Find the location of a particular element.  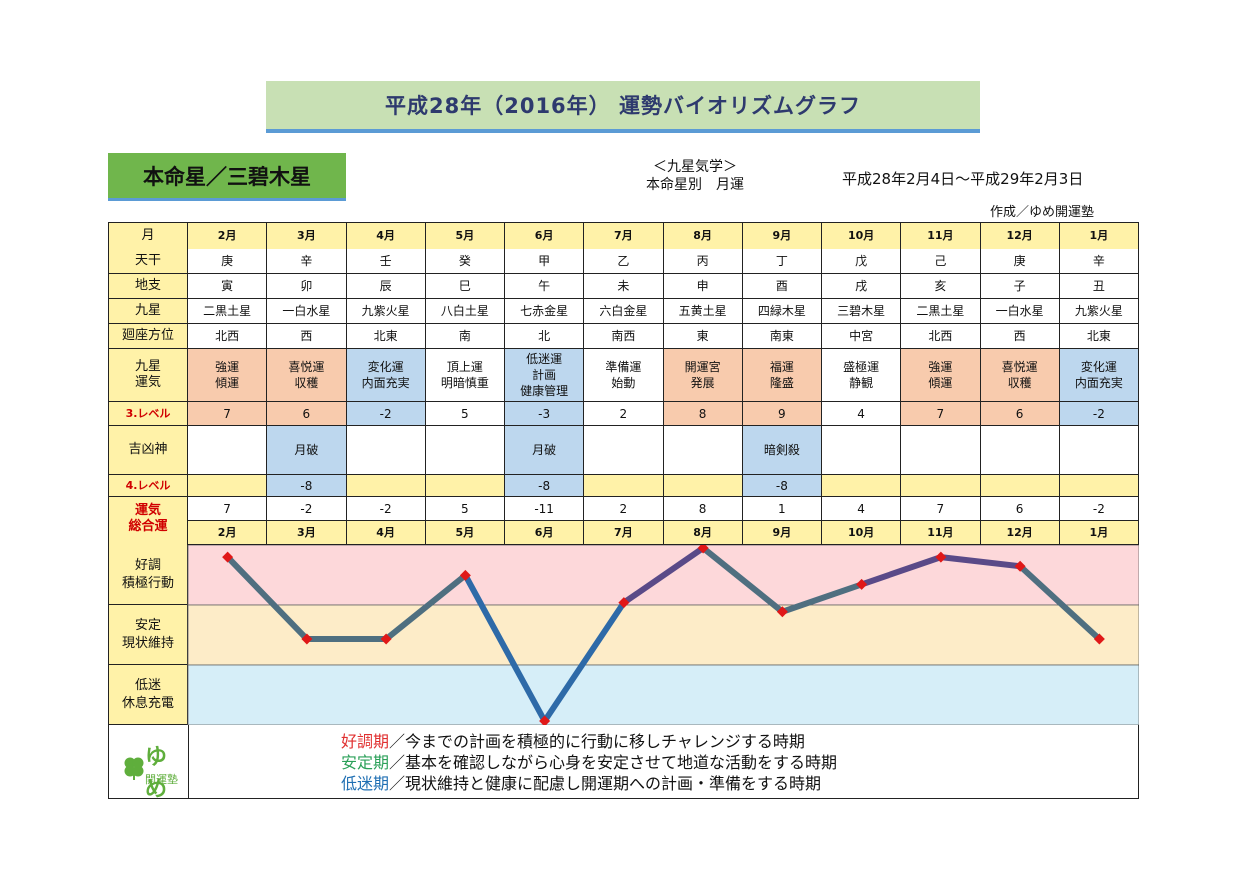

cell-tenkan-12: 辛 is located at coordinates (1099, 261).